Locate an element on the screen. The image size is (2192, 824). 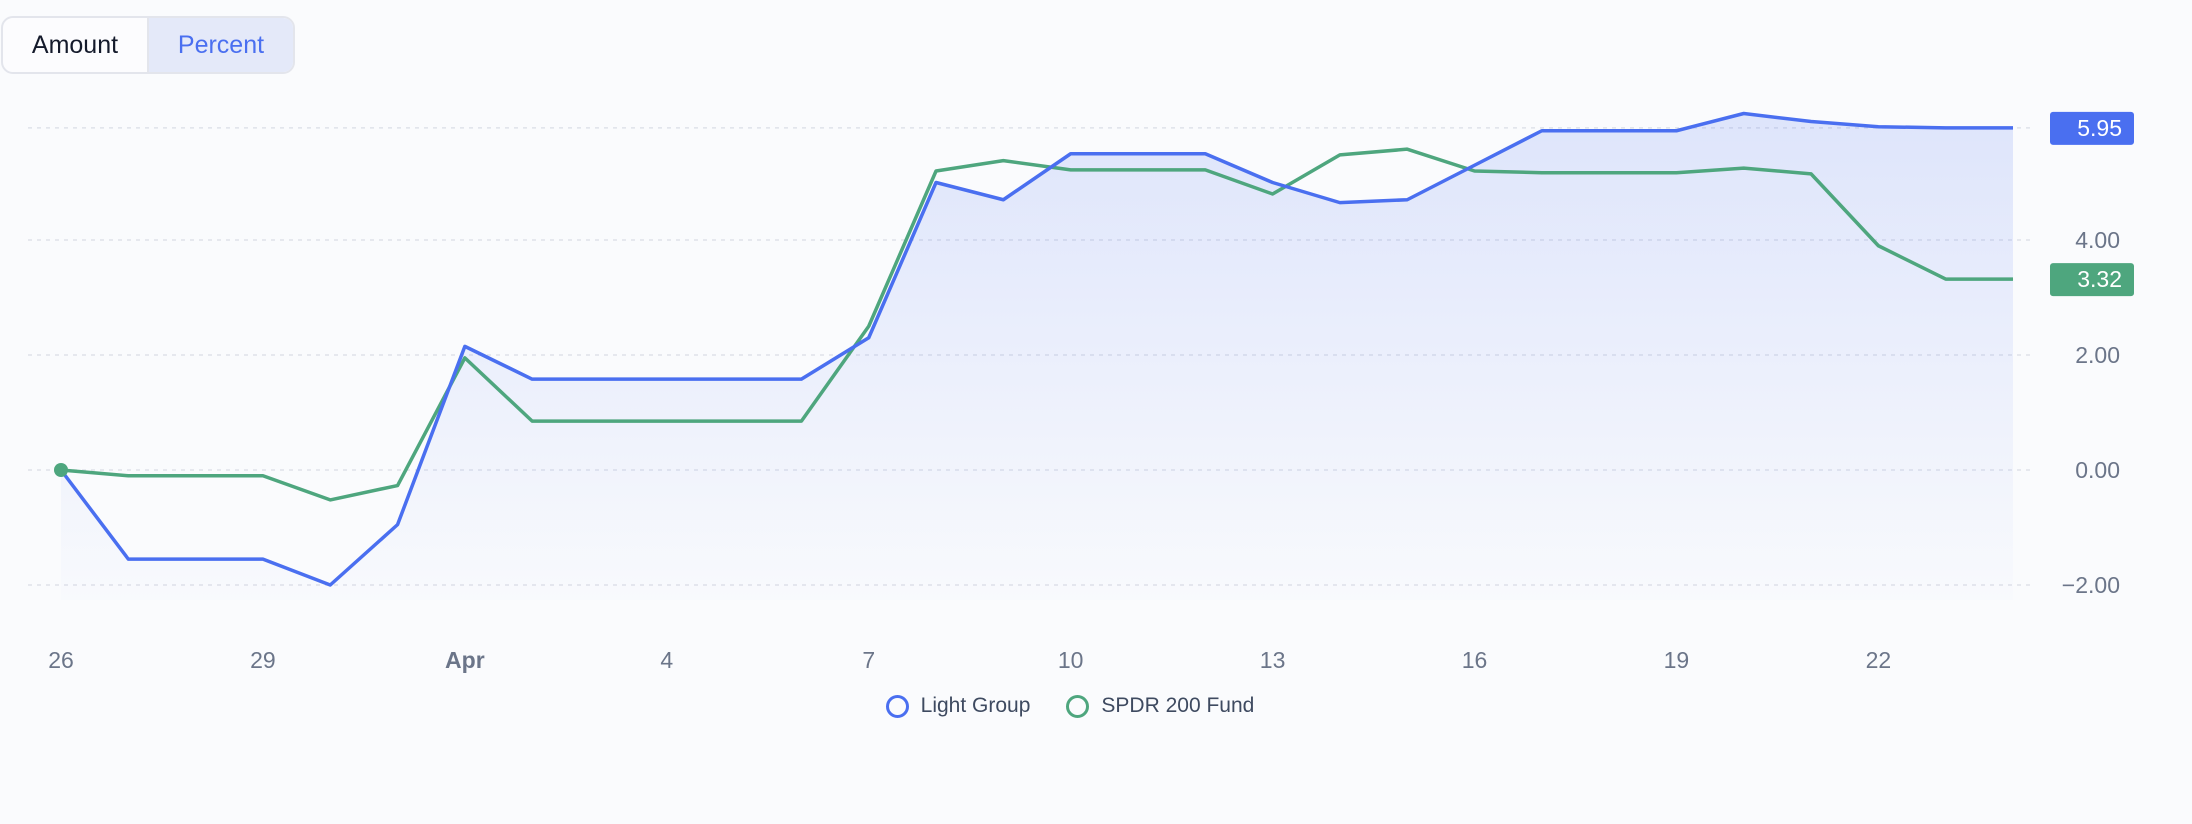
x-tick-label: 4 is located at coordinates (666, 660).